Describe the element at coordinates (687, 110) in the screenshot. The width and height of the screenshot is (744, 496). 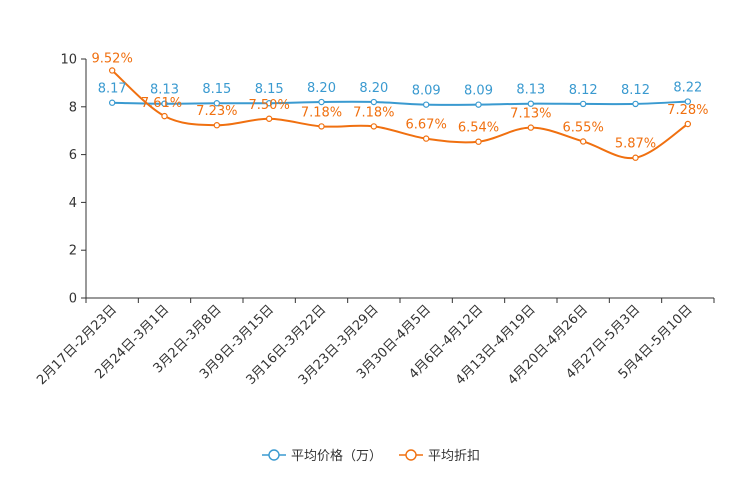
I see `data-label-avg-discount: 7.28%` at that location.